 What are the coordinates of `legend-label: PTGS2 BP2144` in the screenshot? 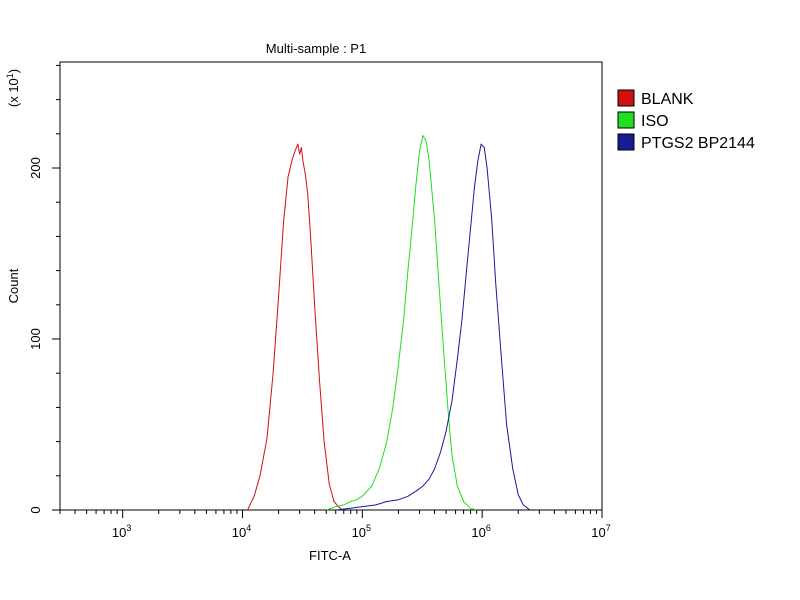 It's located at (698, 143).